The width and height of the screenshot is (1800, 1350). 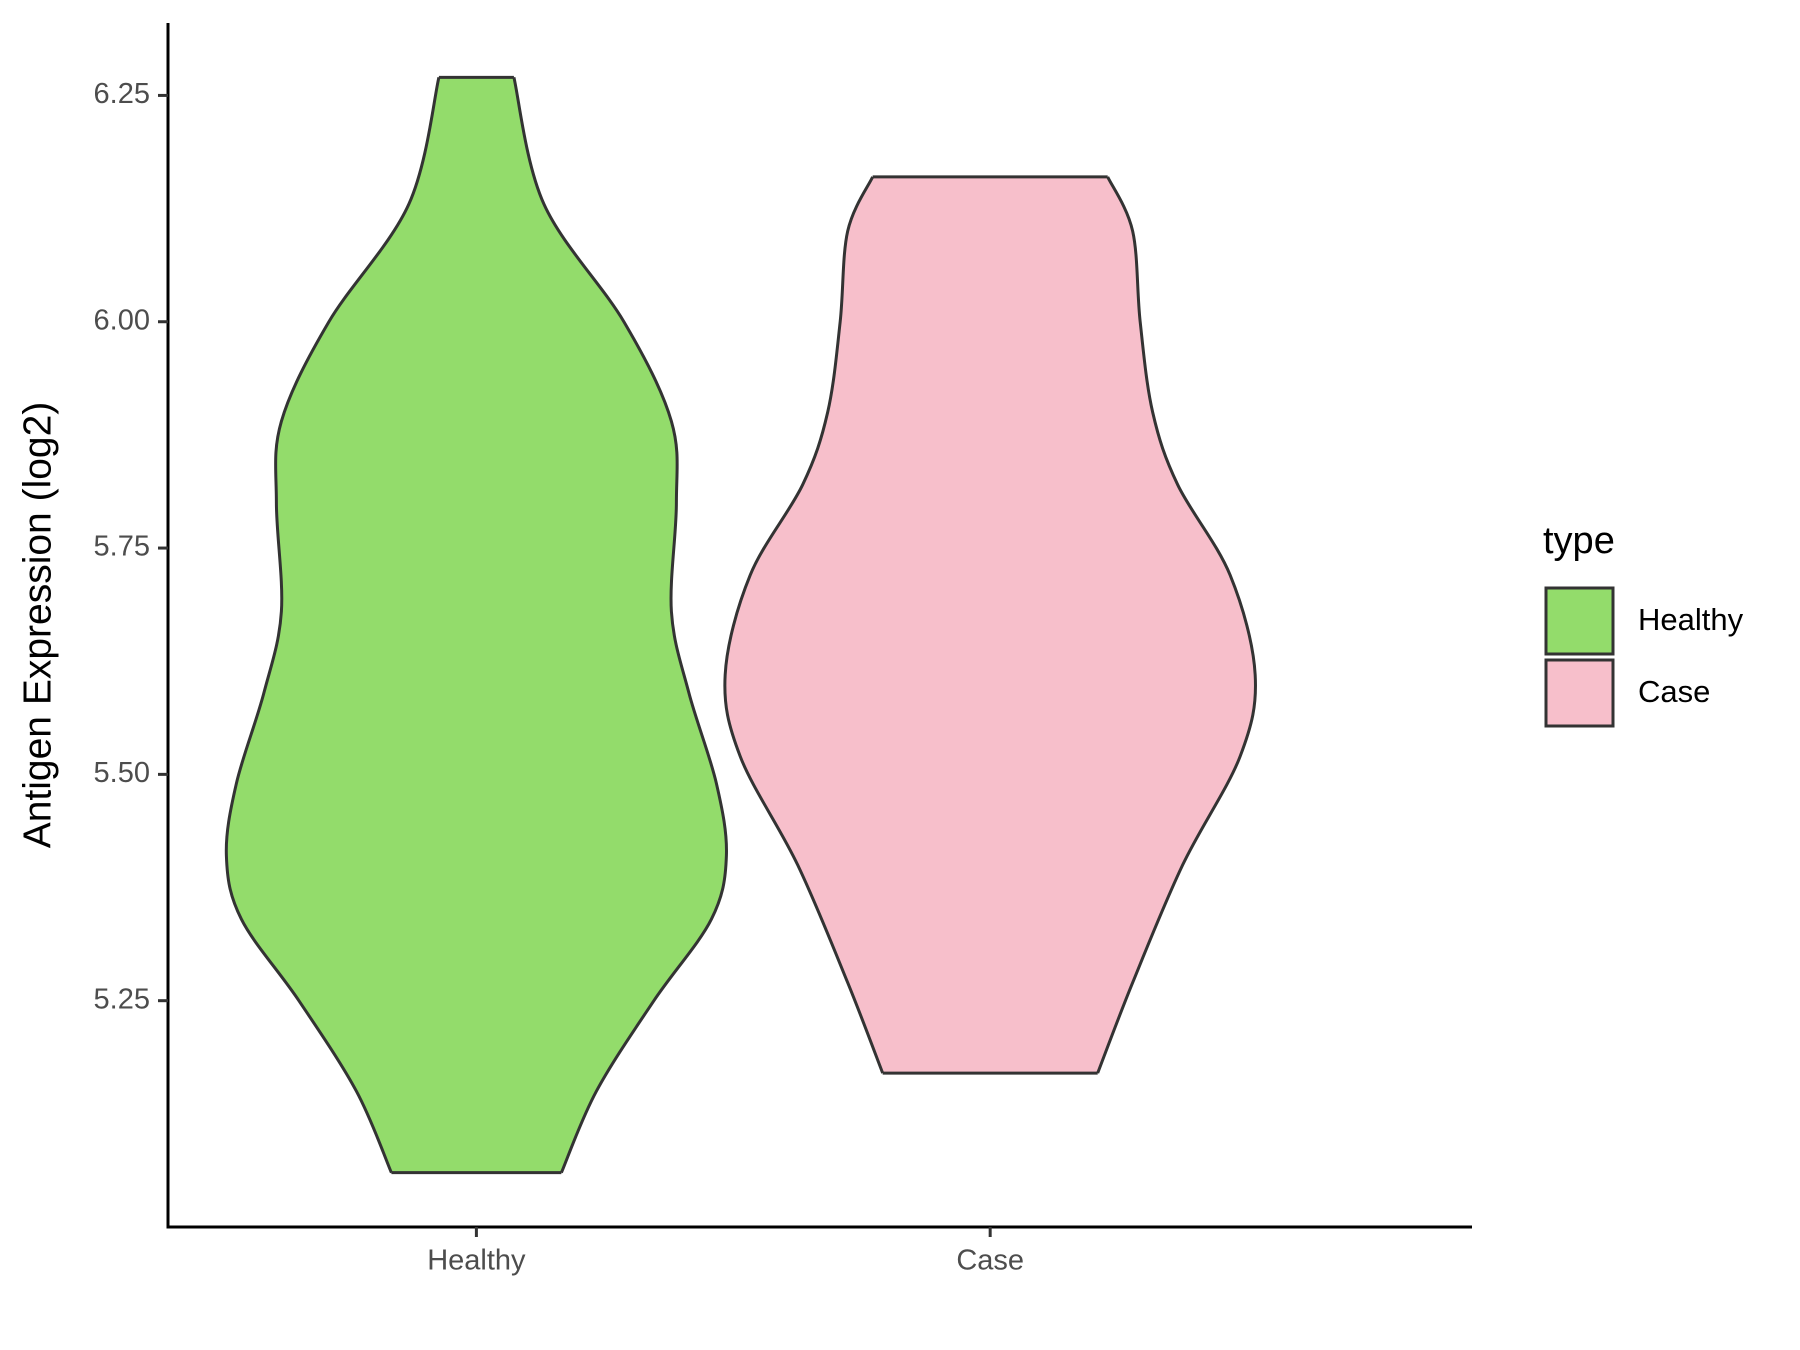 I want to click on legend-label: Case, so click(x=1674, y=691).